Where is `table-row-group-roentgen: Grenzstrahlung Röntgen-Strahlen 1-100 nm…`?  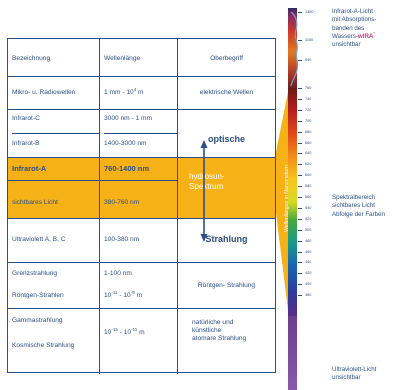 table-row-group-roentgen: Grenzstrahlung Röntgen-Strahlen 1-100 nm… is located at coordinates (141, 285).